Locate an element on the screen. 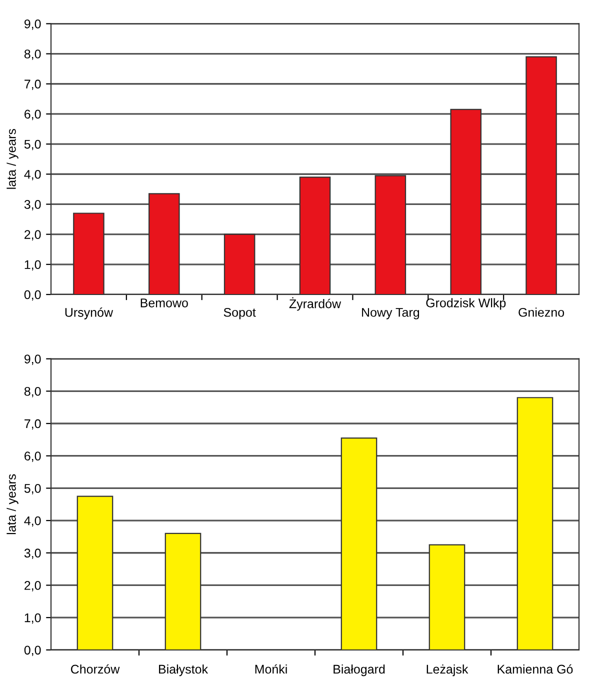 This screenshot has width=600, height=677. x-tick-label: Białystok is located at coordinates (183, 670).